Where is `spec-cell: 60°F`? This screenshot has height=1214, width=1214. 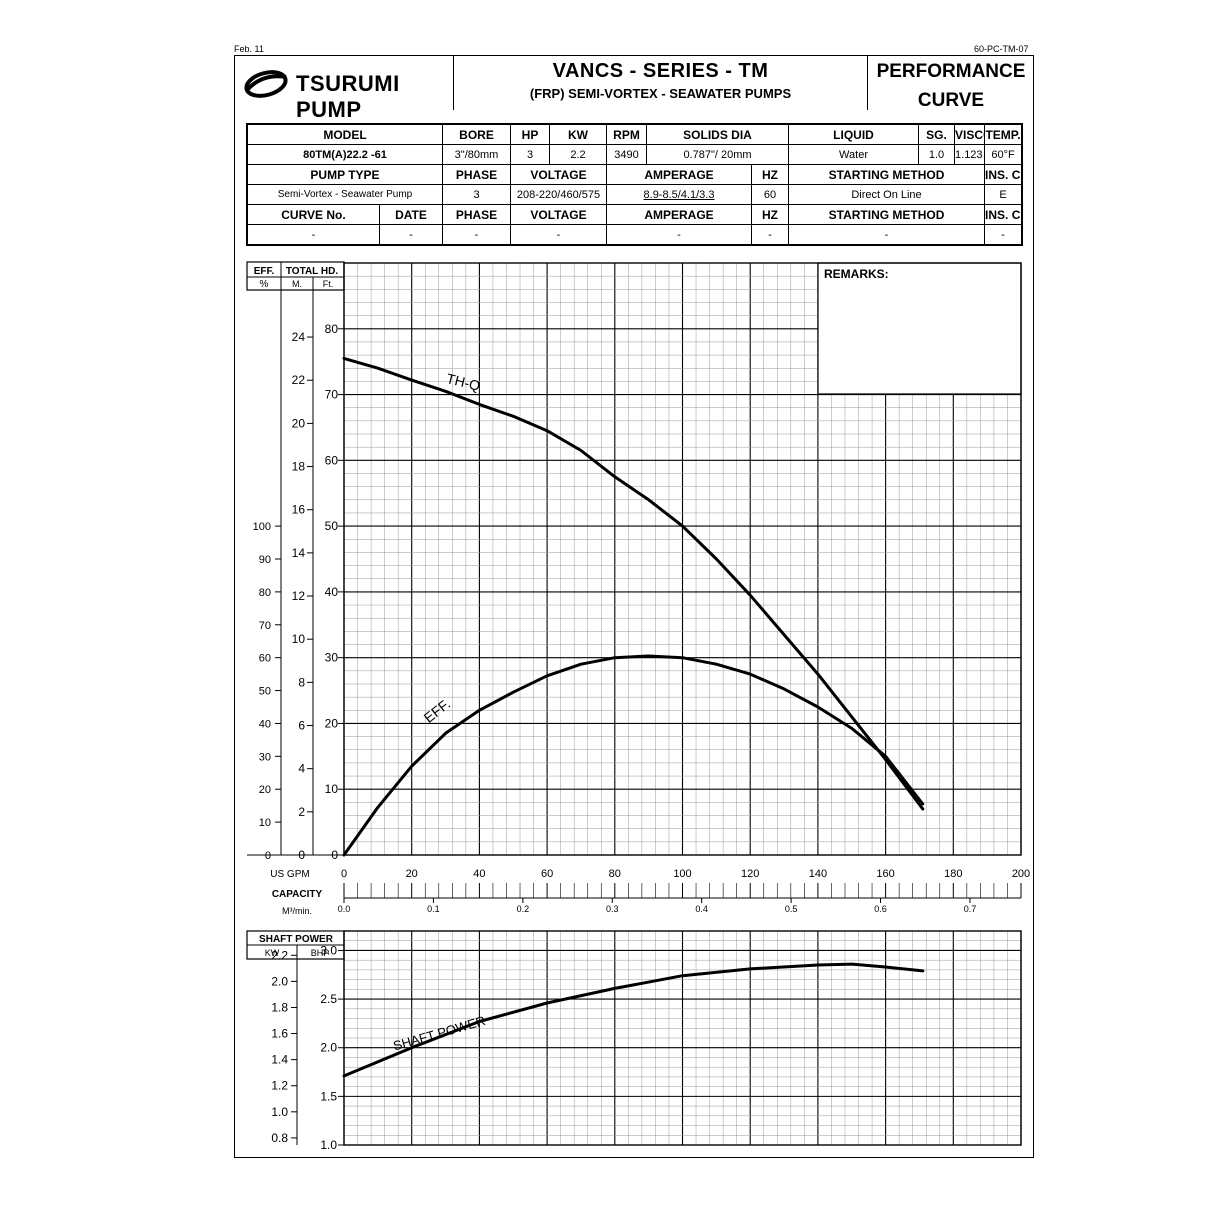
spec-cell: 60°F is located at coordinates (1003, 154).